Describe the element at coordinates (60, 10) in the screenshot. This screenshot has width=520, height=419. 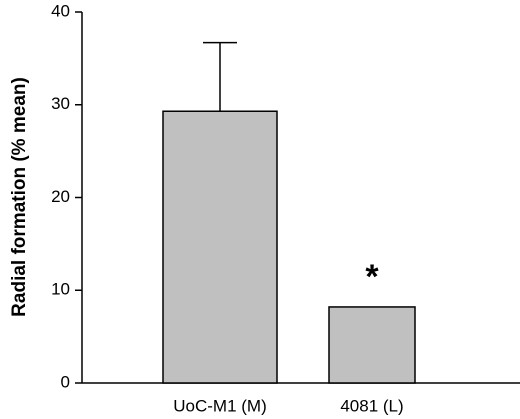
I see `y-tick-label: 40` at that location.